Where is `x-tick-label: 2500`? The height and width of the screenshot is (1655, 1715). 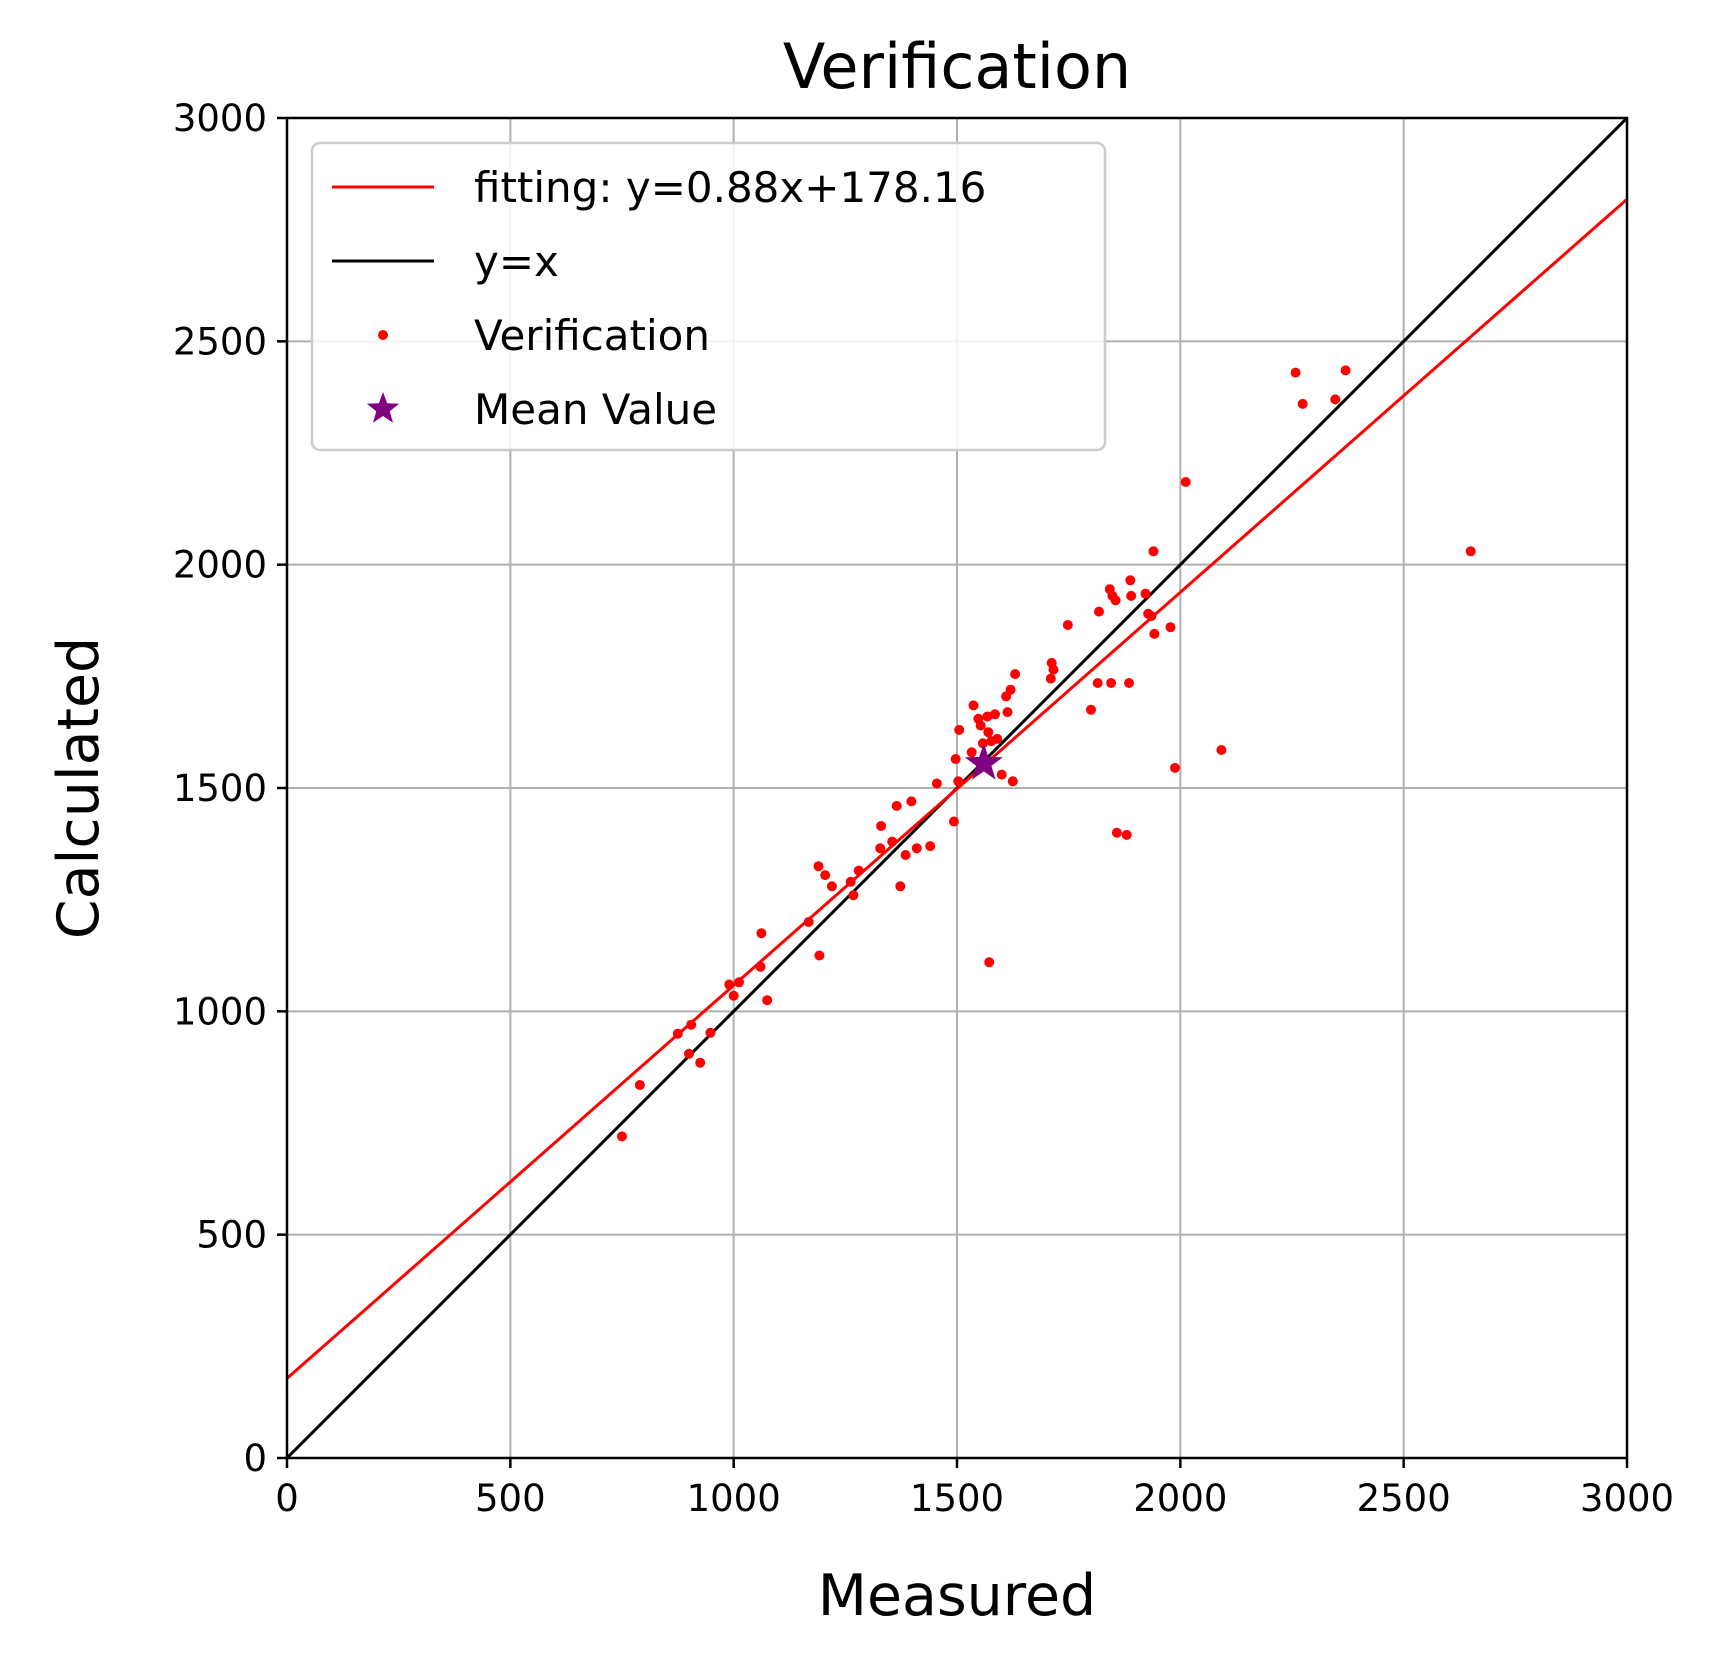
x-tick-label: 2500 is located at coordinates (1404, 1498).